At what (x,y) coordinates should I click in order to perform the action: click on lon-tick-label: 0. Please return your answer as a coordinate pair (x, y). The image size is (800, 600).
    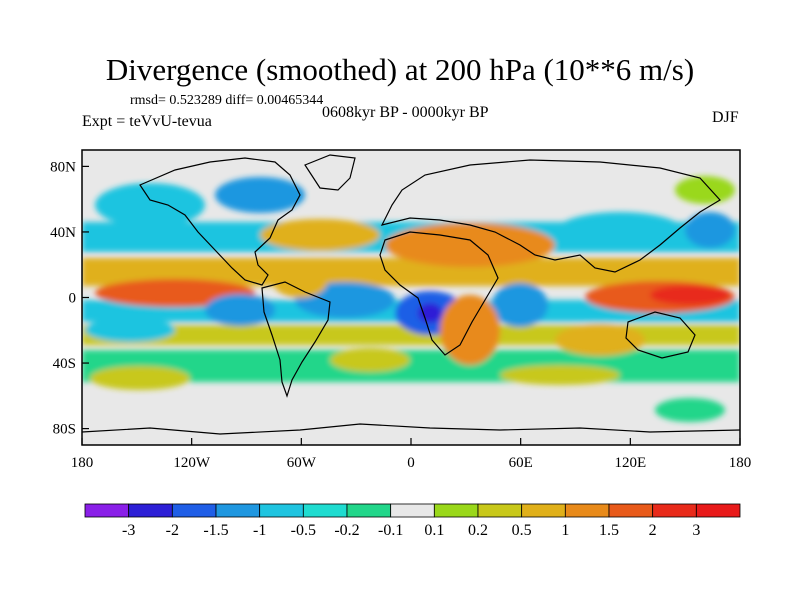
    Looking at the image, I should click on (411, 463).